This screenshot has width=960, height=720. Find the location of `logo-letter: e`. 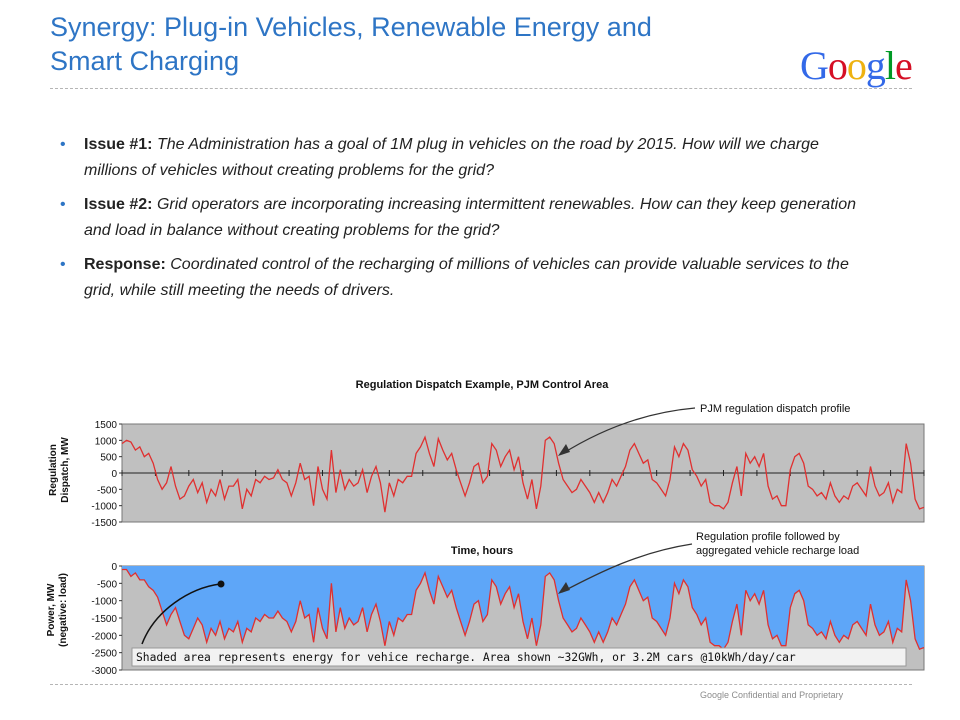

logo-letter: e is located at coordinates (904, 65).